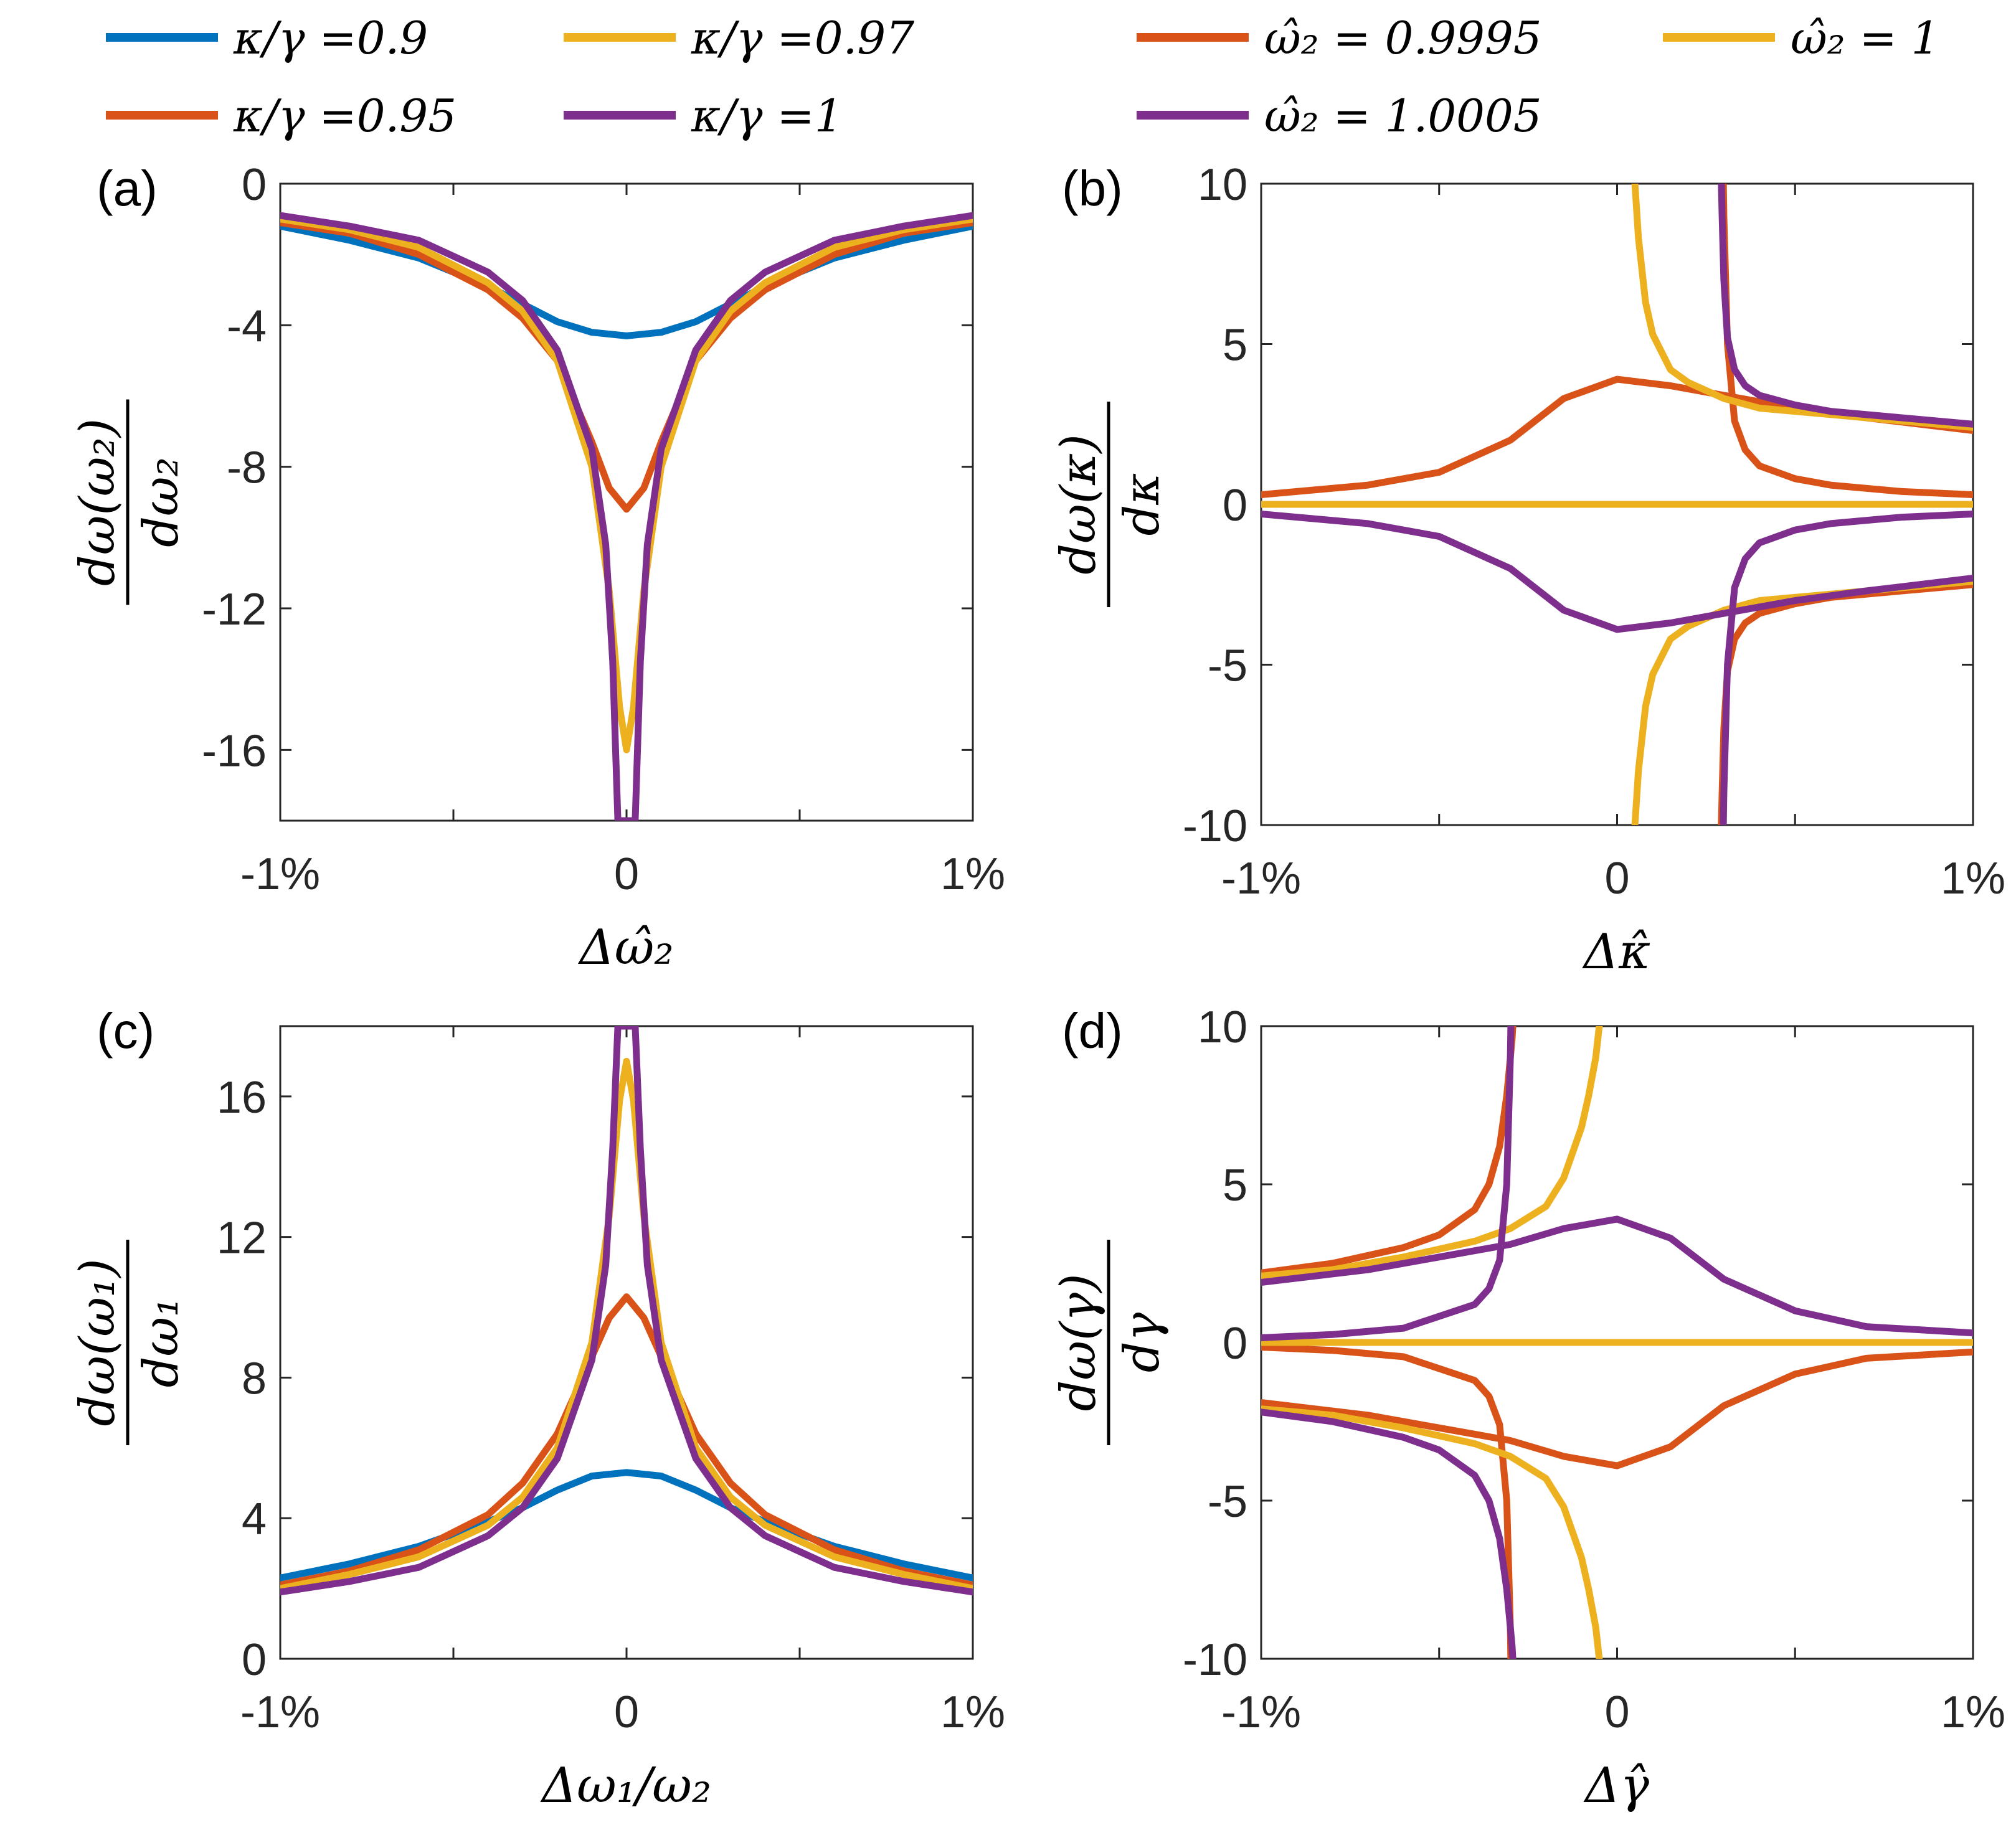  What do you see at coordinates (1403, 116) in the screenshot?
I see `legend-entry: ω̂₂ = 1.0005` at bounding box center [1403, 116].